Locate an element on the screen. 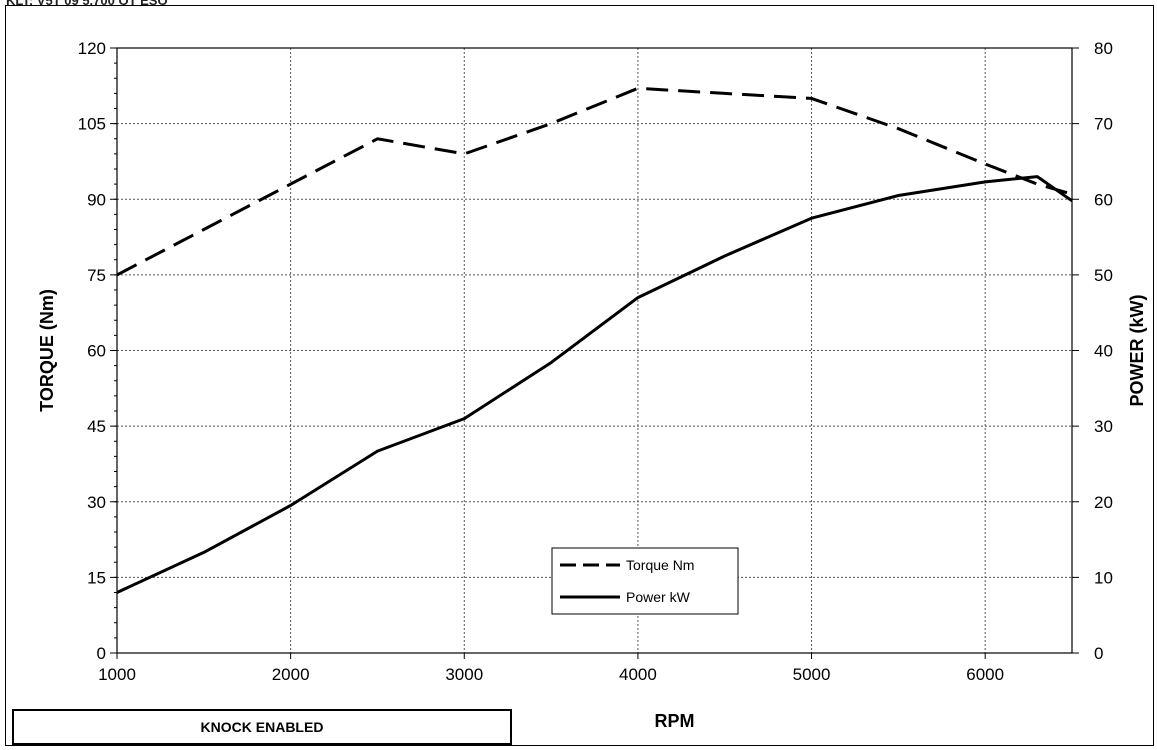 Image resolution: width=1157 pixels, height=750 pixels. y-right-tick-label: 80 is located at coordinates (1103, 48).